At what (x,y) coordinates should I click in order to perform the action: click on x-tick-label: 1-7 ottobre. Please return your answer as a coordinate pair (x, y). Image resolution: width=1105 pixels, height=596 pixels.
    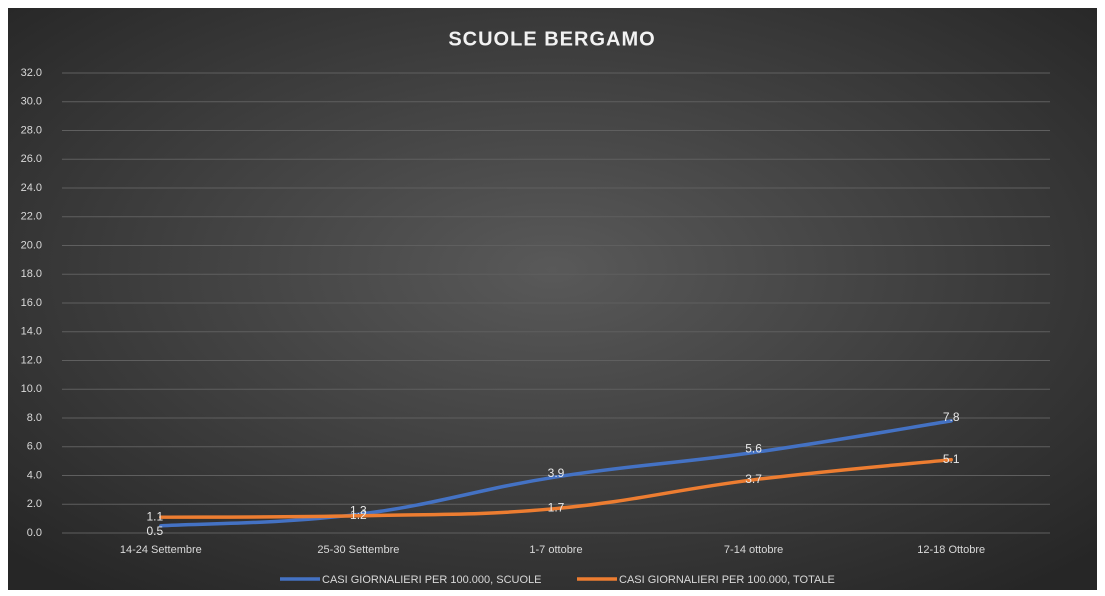
    Looking at the image, I should click on (555, 550).